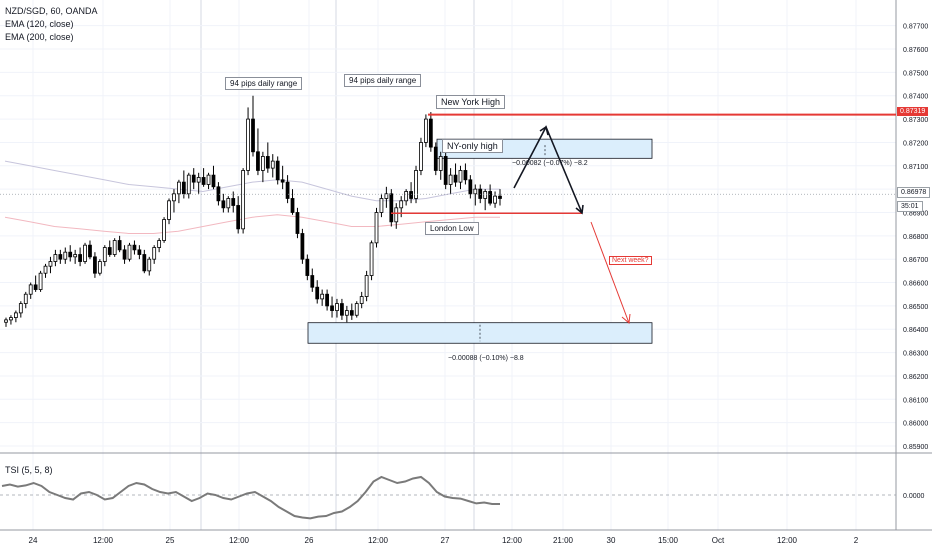  Describe the element at coordinates (39, 37) in the screenshot. I see `ema200-legend: EMA (200, close)` at that location.